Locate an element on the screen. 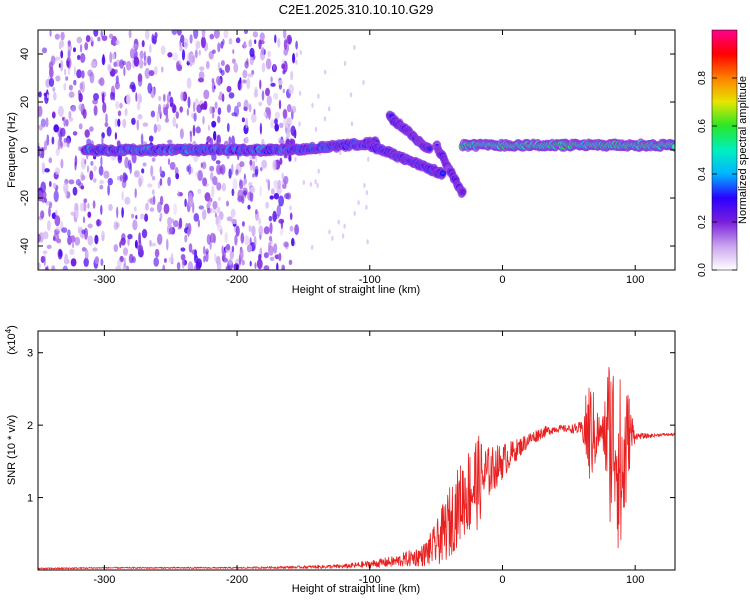 This screenshot has height=600, width=750. band-core is located at coordinates (462, 192).